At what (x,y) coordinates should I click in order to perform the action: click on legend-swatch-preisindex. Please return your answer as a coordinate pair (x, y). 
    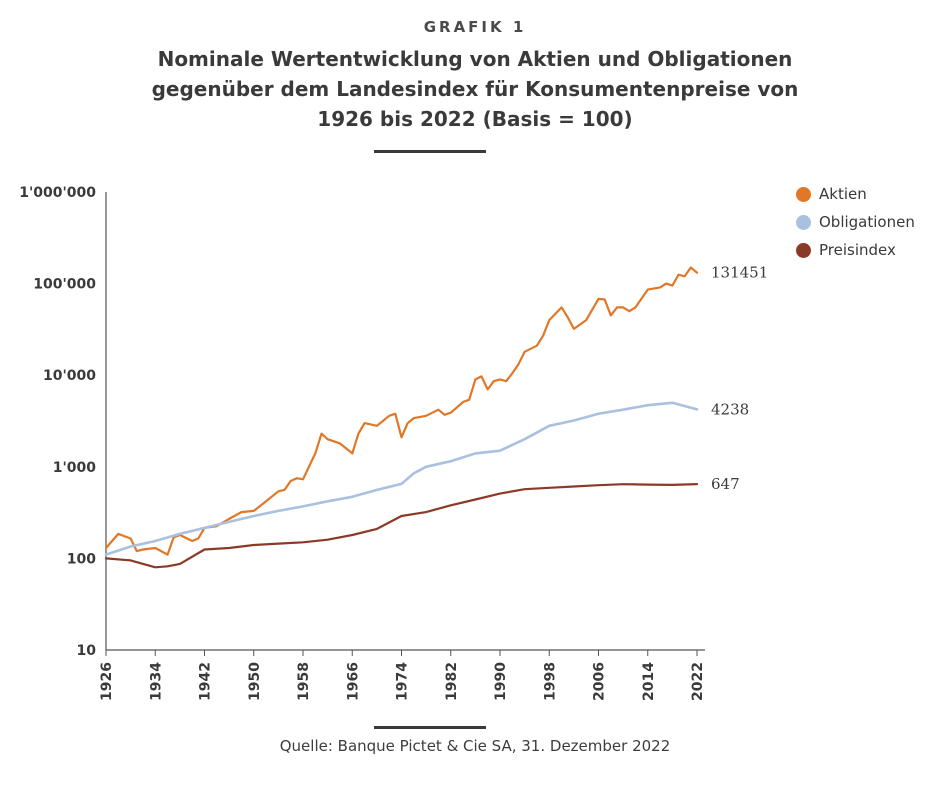
    Looking at the image, I should click on (803, 250).